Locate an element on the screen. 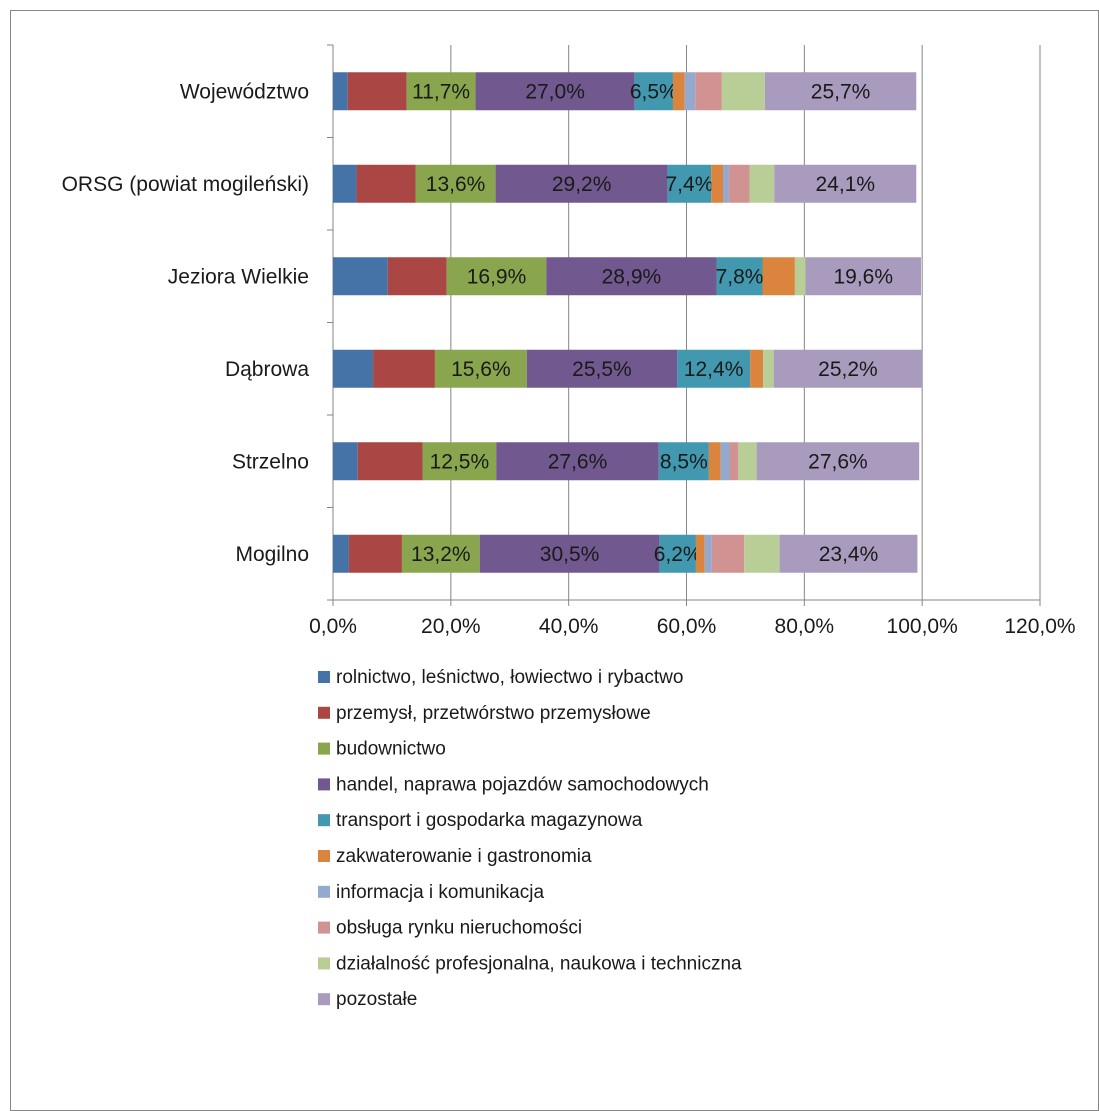 Image resolution: width=1099 pixels, height=1111 pixels. x-tick-label: 20,0% is located at coordinates (451, 626).